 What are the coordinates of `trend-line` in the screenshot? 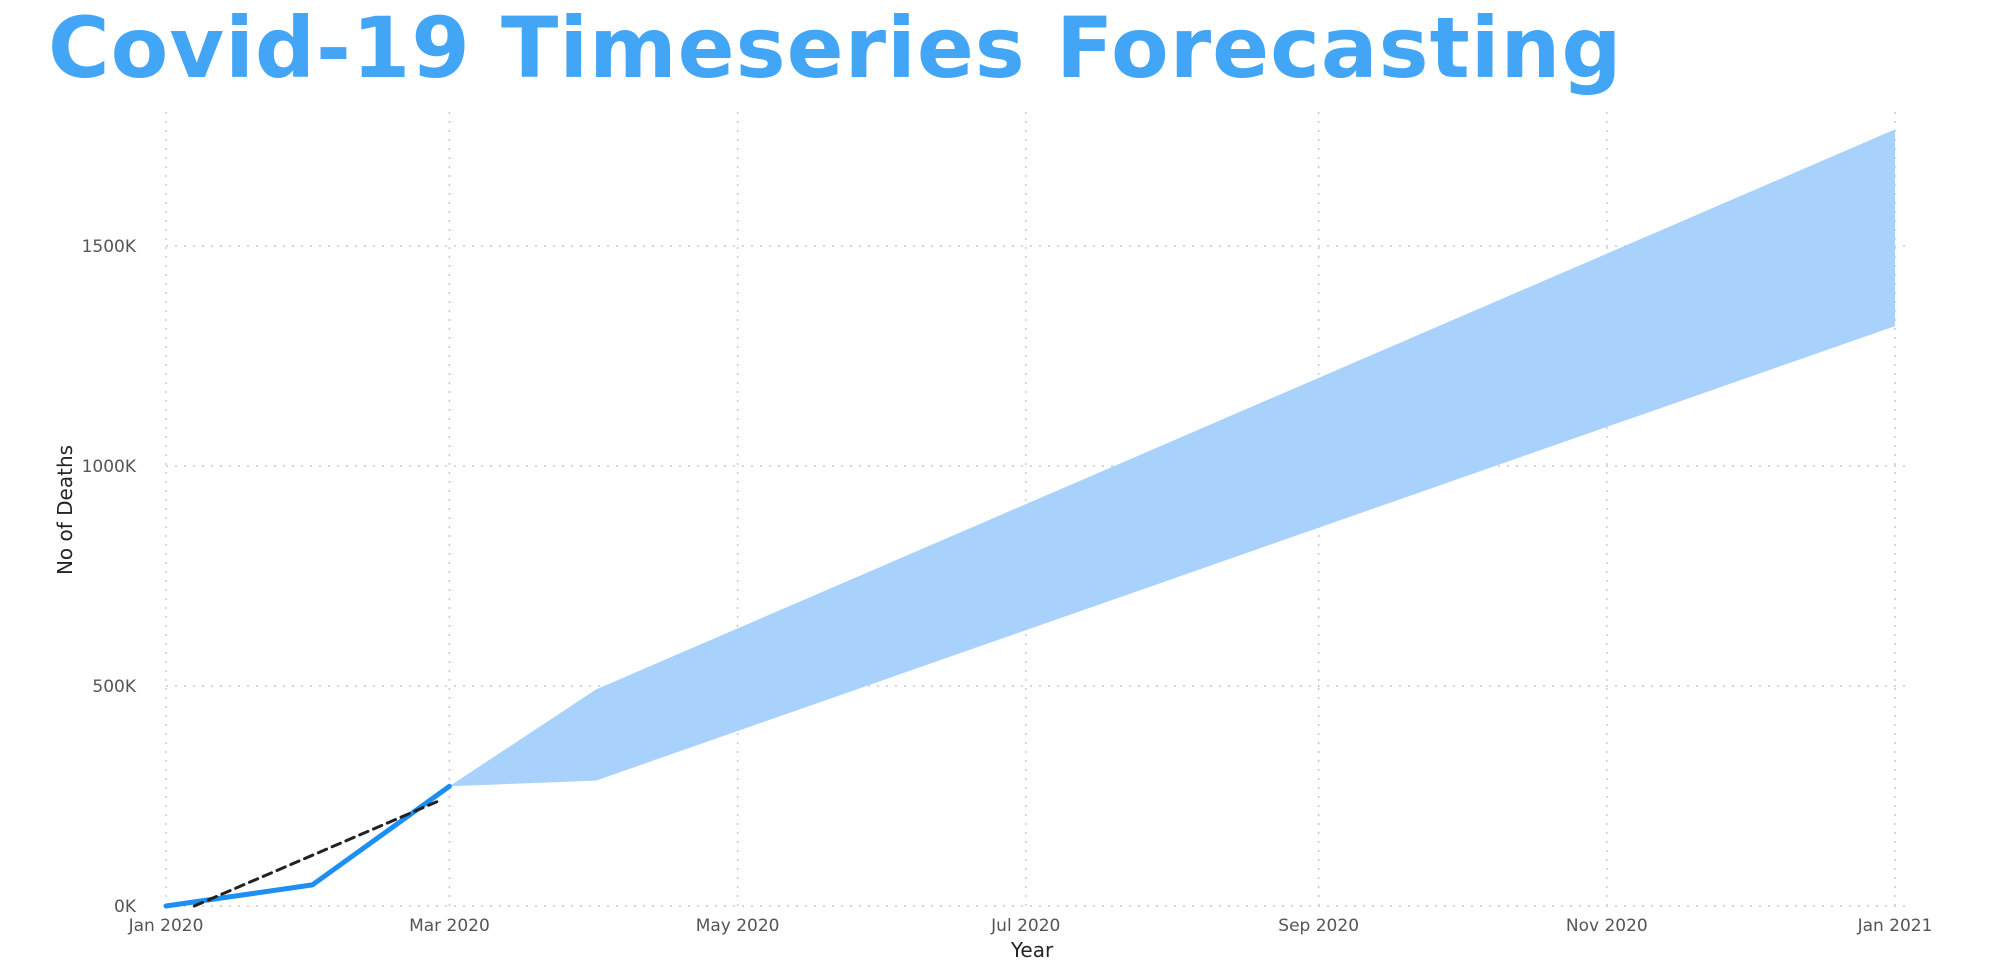 It's located at (317, 853).